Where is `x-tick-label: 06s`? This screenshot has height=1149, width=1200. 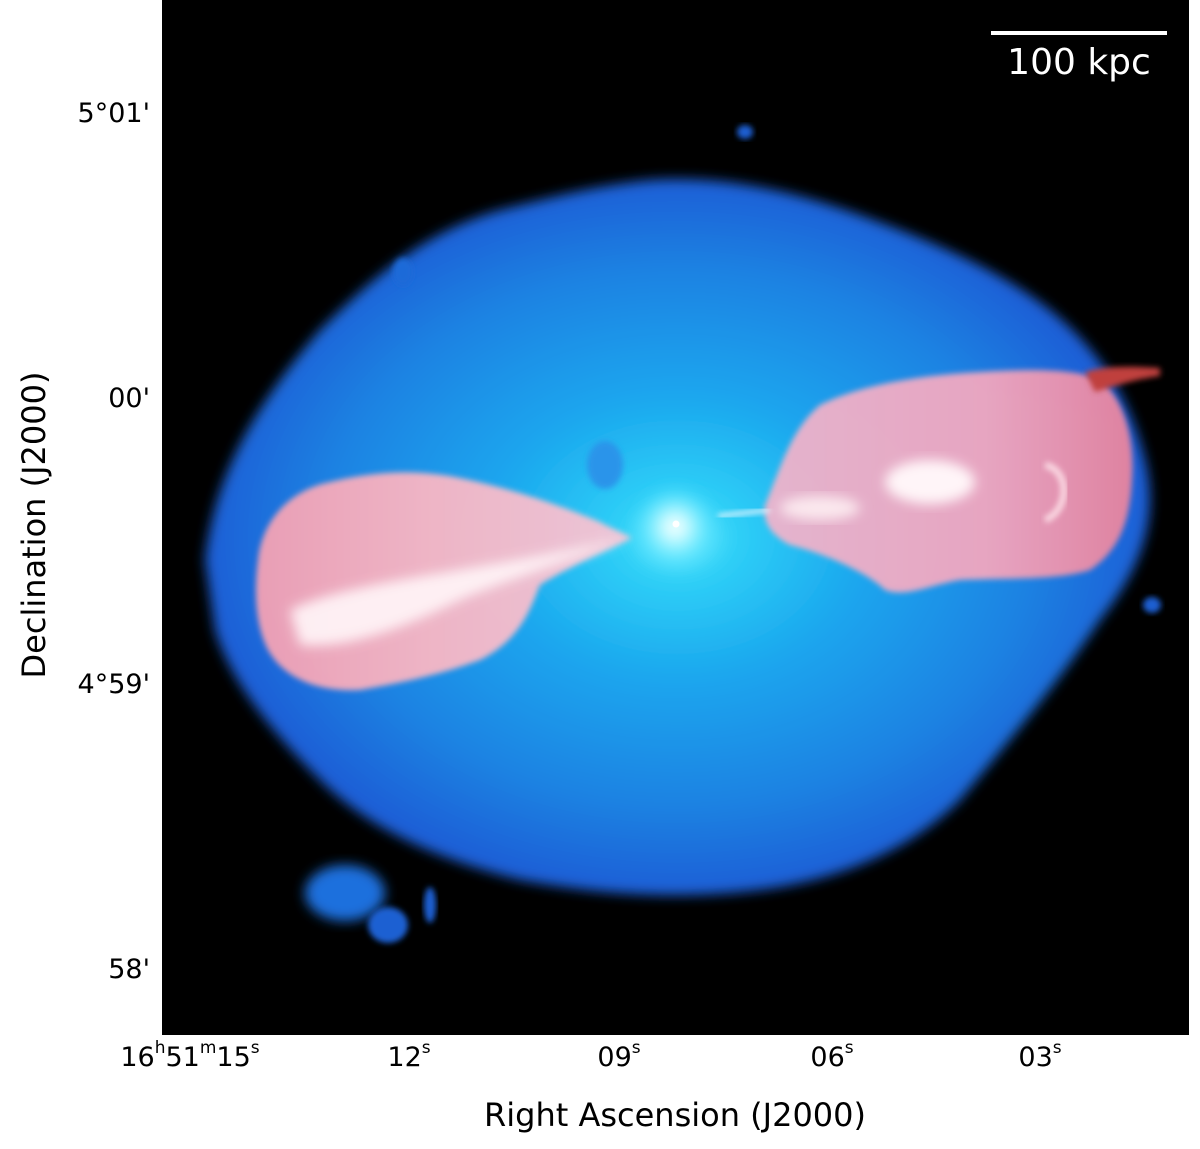 x-tick-label: 06s is located at coordinates (832, 1055).